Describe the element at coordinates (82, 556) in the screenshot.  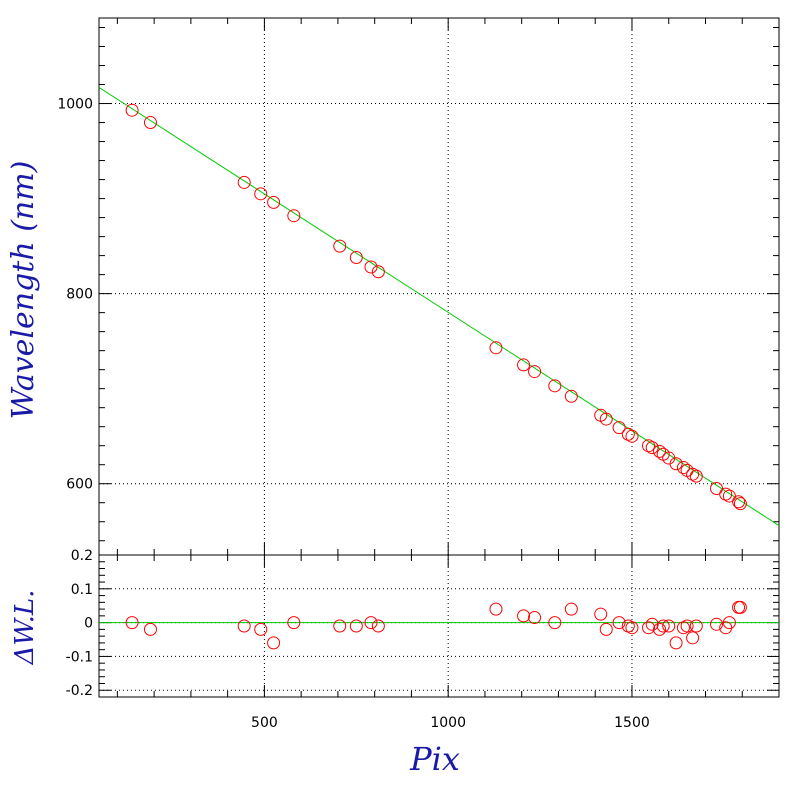
I see `residual-y-tick-label: 0.2` at that location.